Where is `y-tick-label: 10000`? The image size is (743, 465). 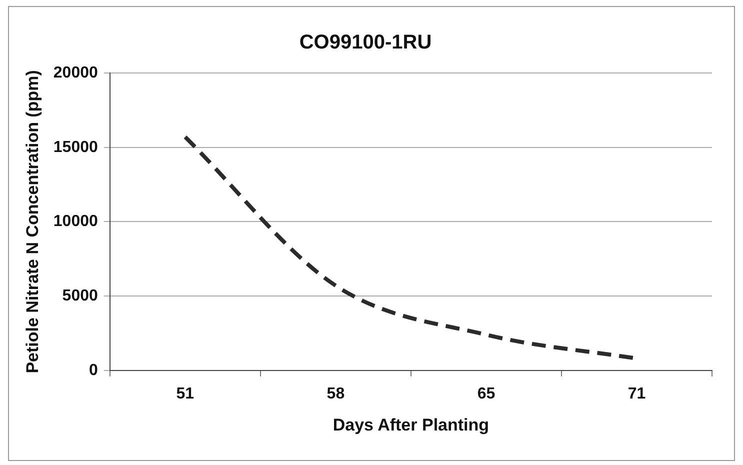
y-tick-label: 10000 is located at coordinates (75, 221).